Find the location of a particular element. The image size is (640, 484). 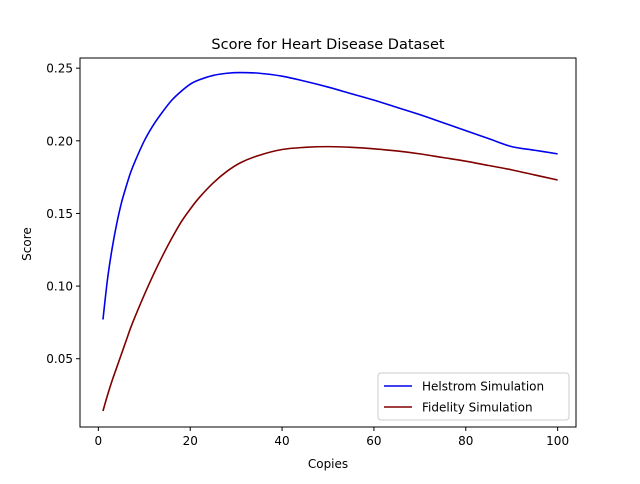

y-tick-label: 0.15 is located at coordinates (59, 214).